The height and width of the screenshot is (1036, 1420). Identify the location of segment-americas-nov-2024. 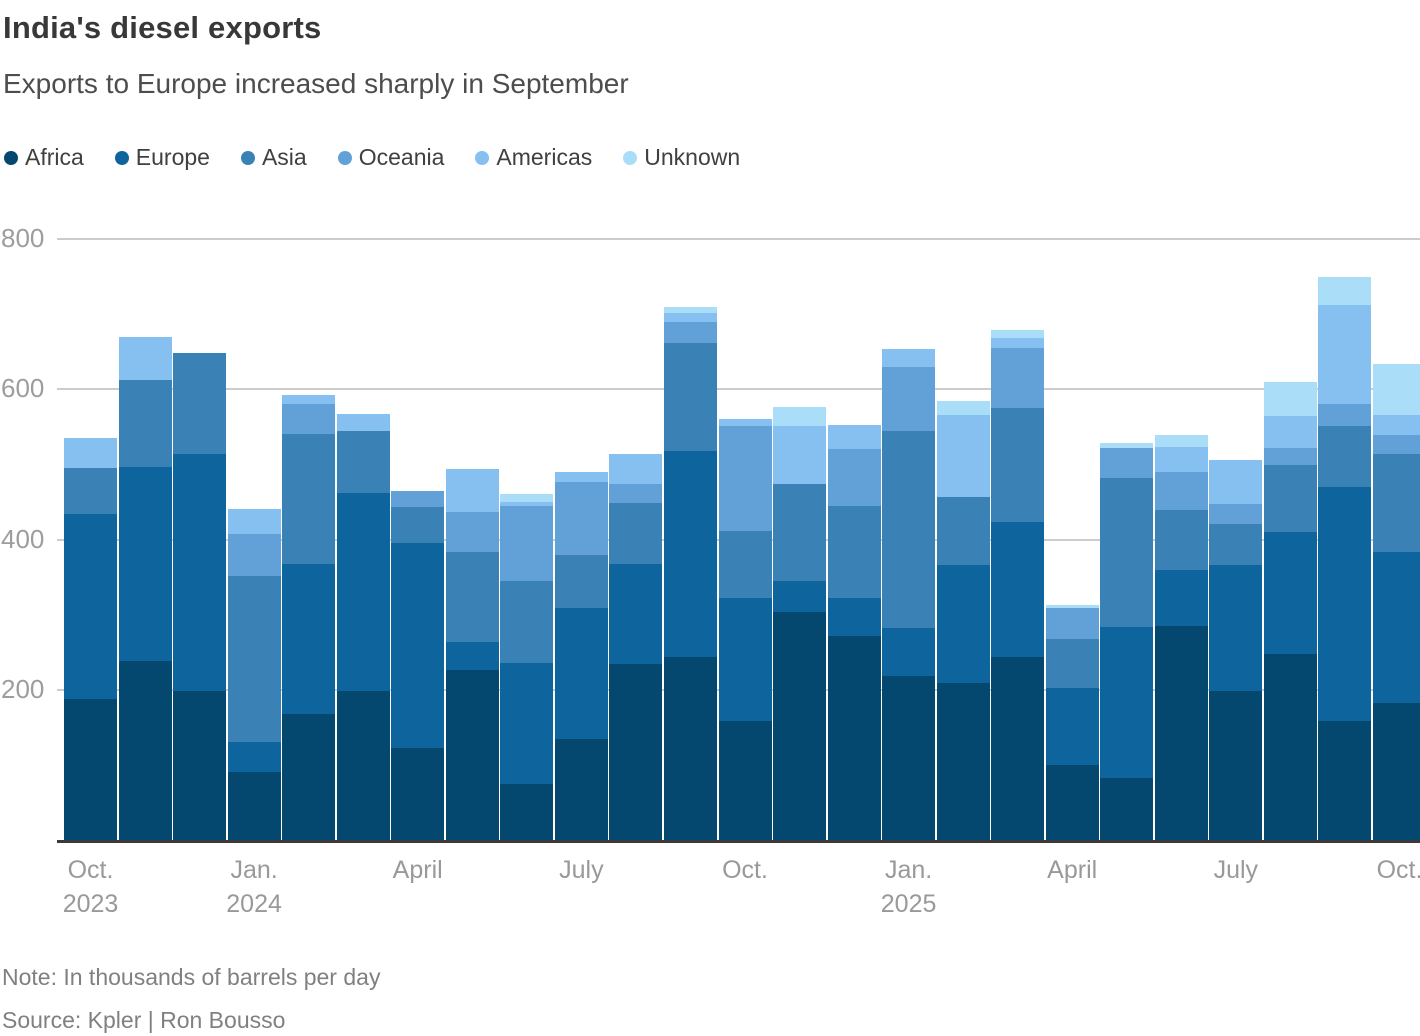
(799, 455).